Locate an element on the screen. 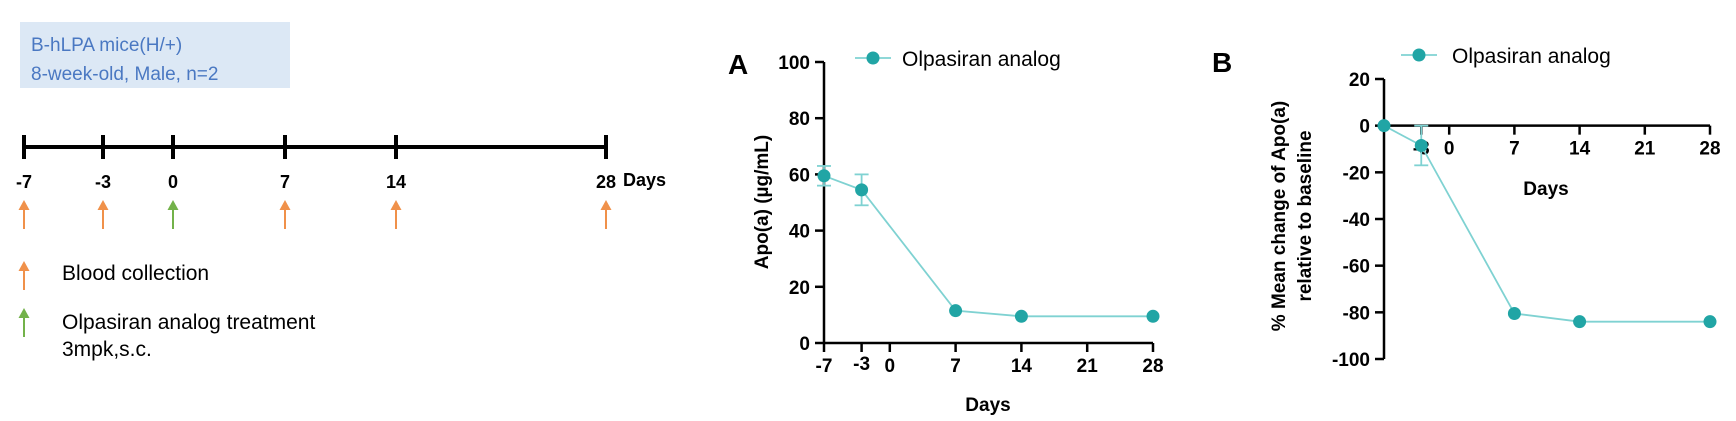 The height and width of the screenshot is (421, 1736). blood-collection-legend-label: Blood collection is located at coordinates (135, 273).